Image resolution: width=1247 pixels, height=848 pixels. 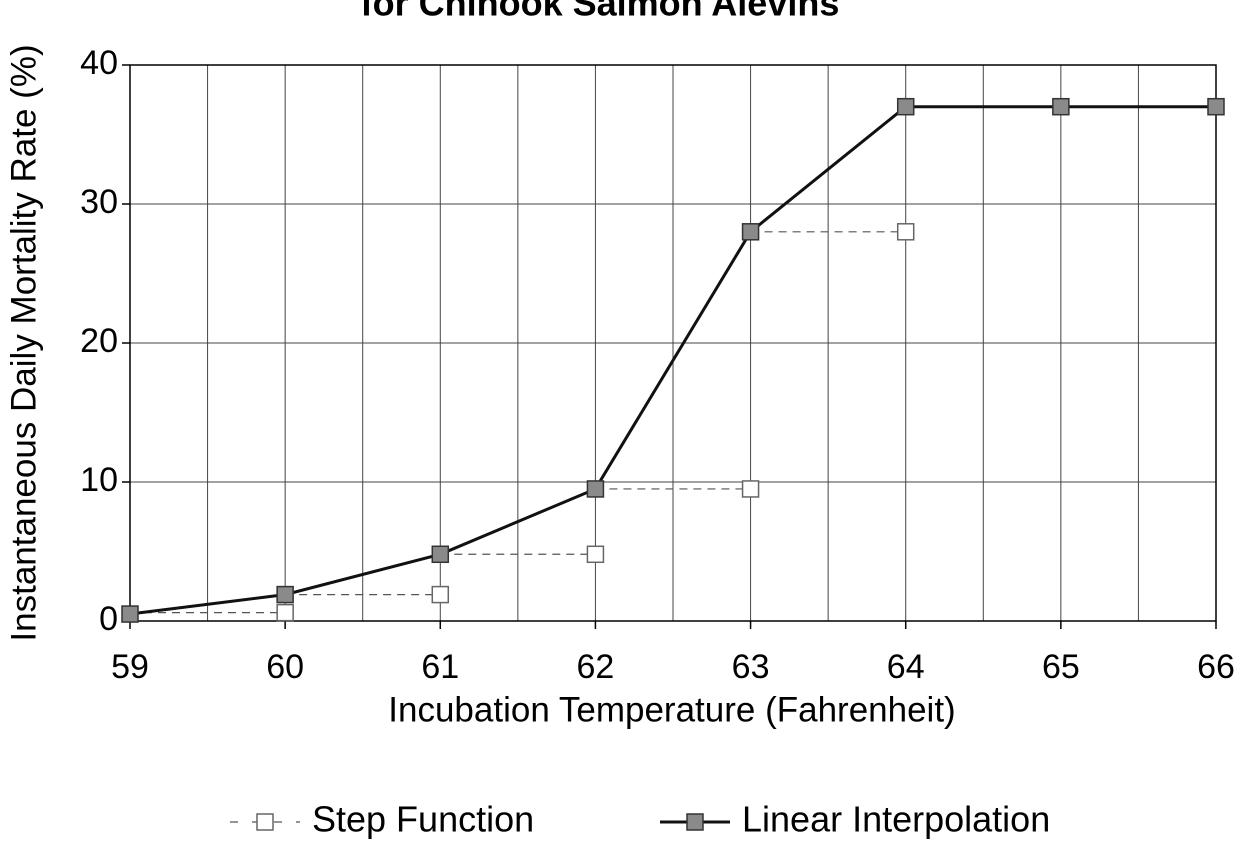 What do you see at coordinates (23, 342) in the screenshot?
I see `y-axis-title: Instantaneous Daily Mortality Rate (%)` at bounding box center [23, 342].